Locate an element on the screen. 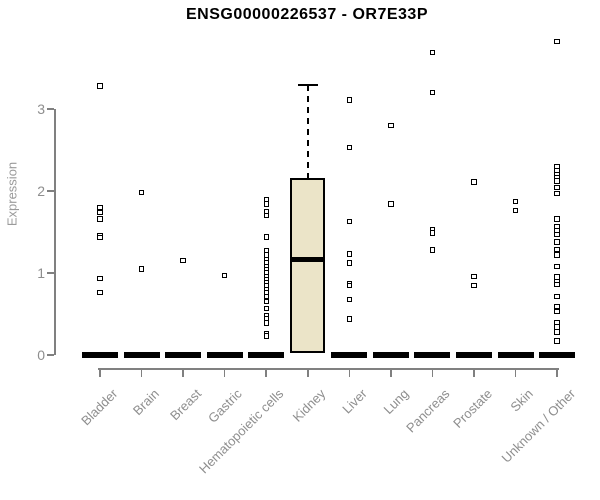 The height and width of the screenshot is (500, 600). box-median-line is located at coordinates (307, 260).